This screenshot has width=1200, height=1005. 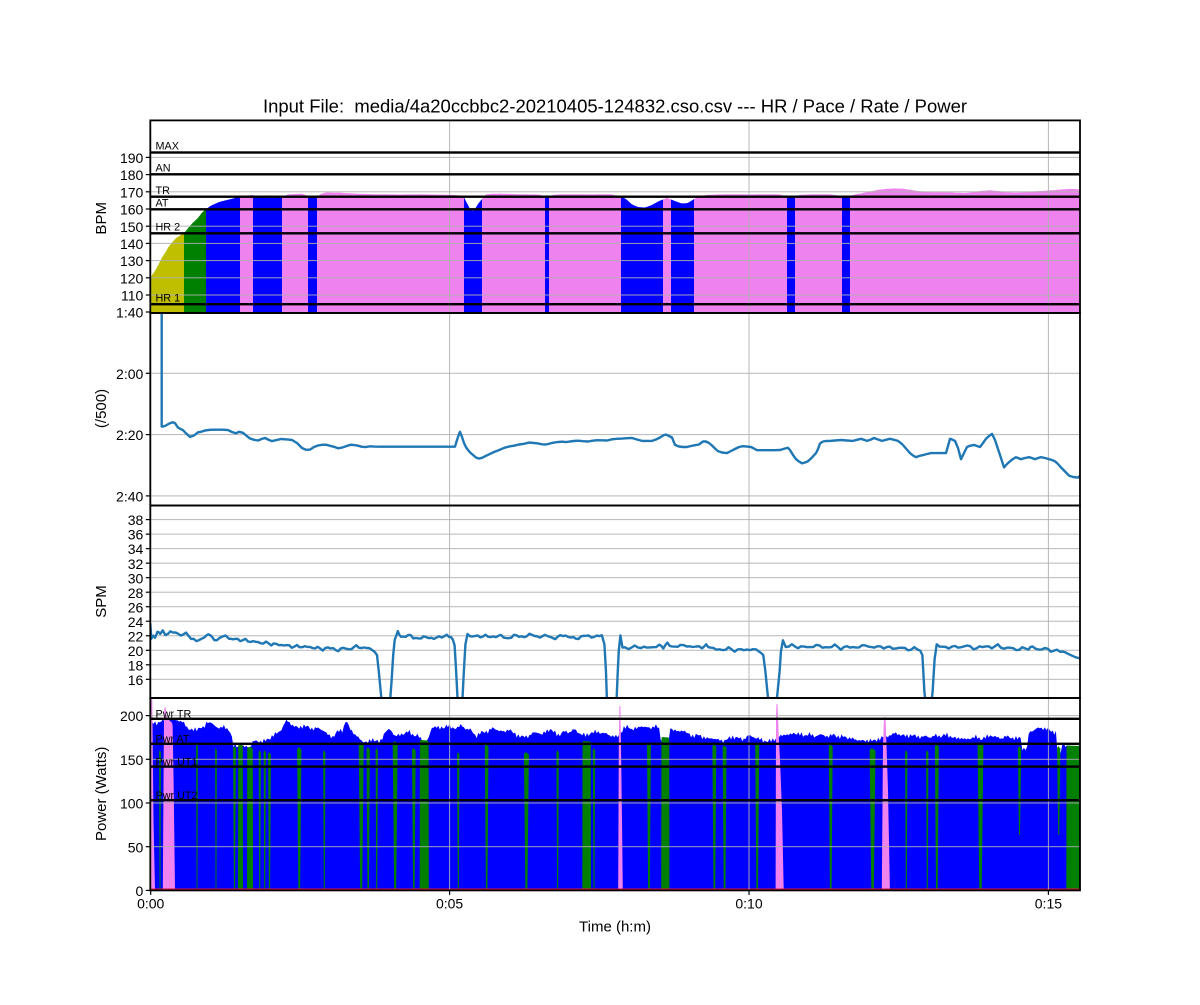 What do you see at coordinates (136, 680) in the screenshot?
I see `svg-text: 16` at bounding box center [136, 680].